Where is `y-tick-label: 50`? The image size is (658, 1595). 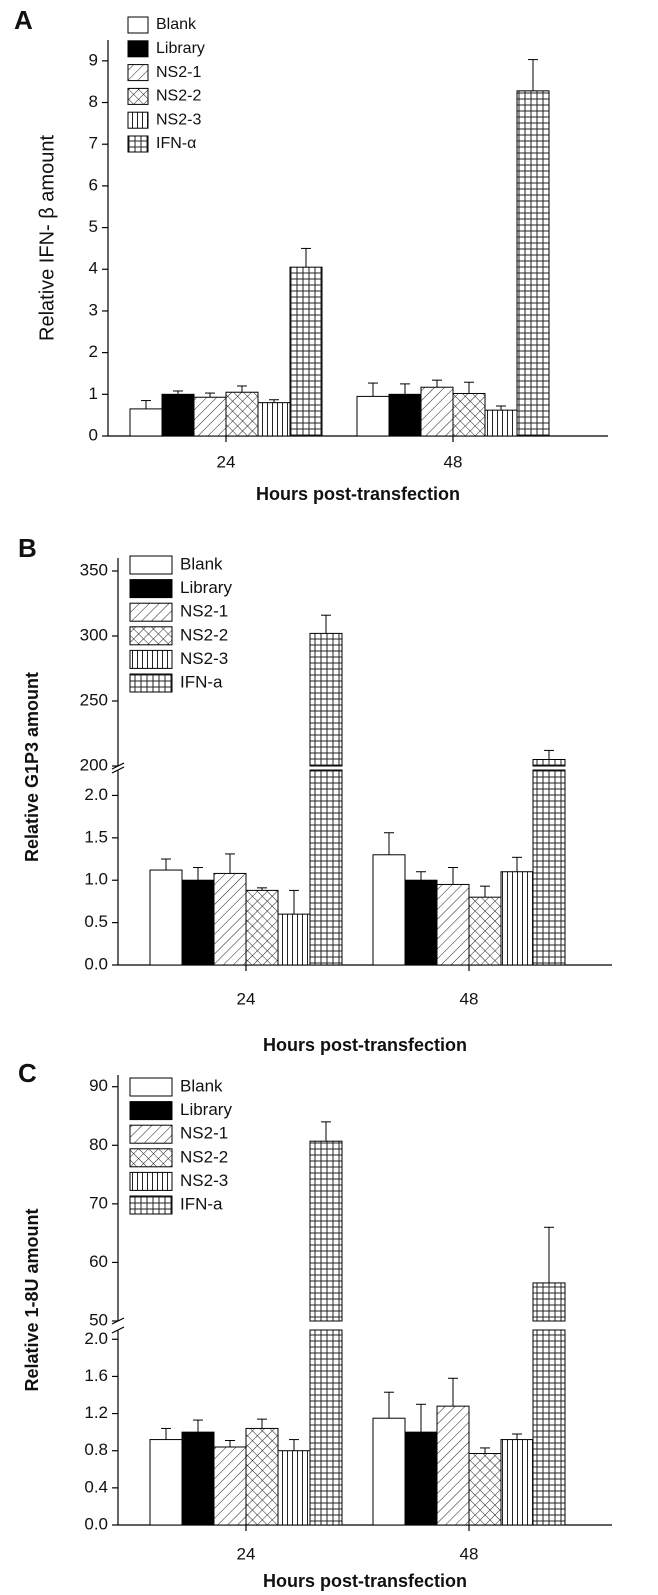 y-tick-label: 50 is located at coordinates (98, 1319).